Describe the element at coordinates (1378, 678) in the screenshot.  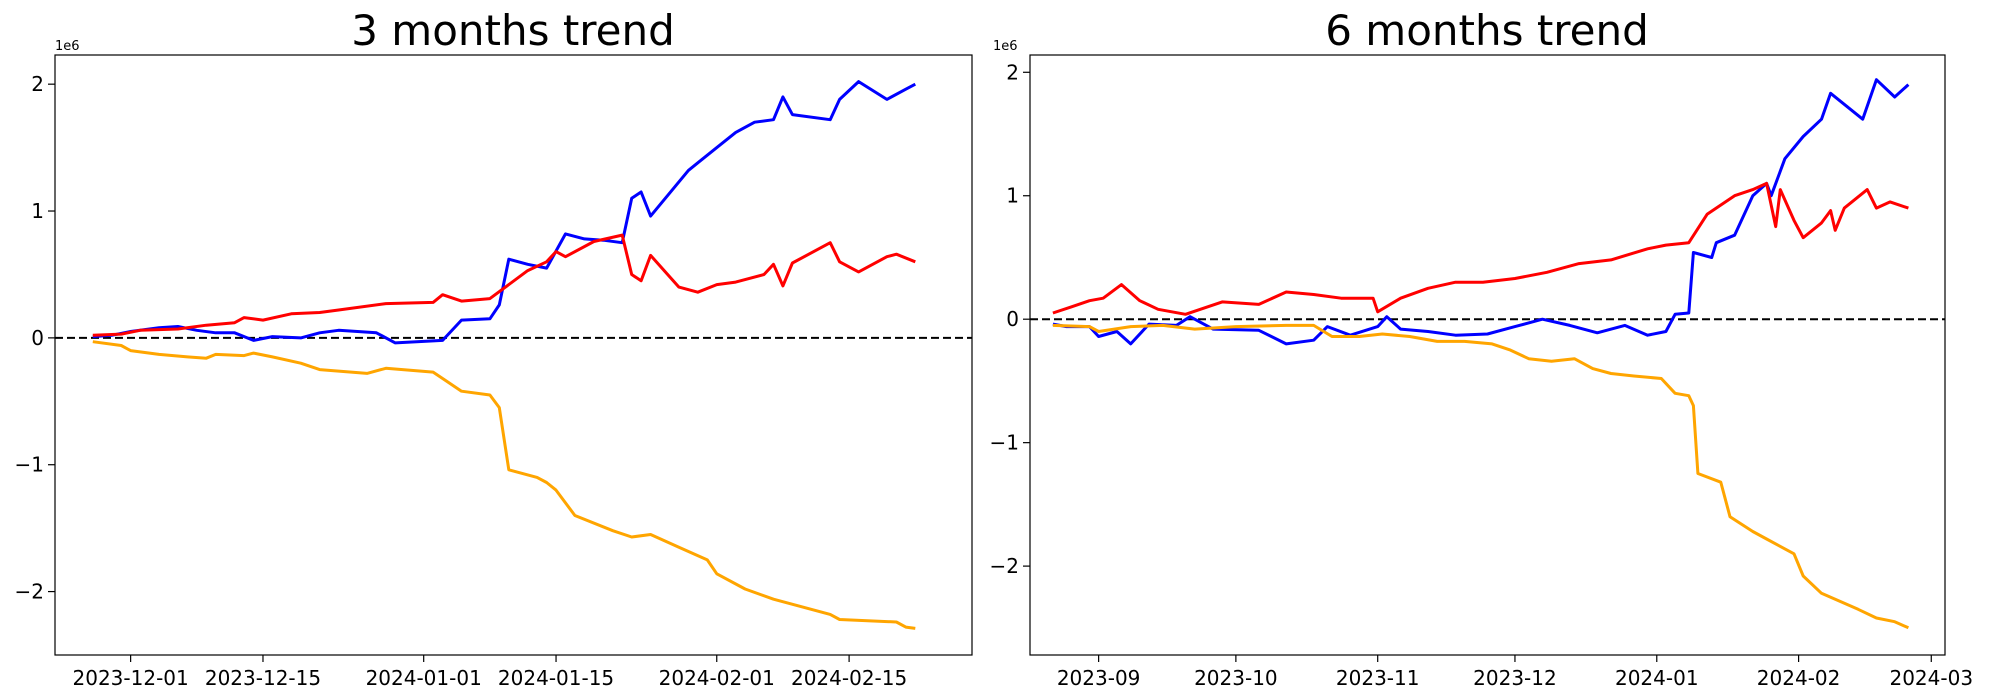
I see `x-tick-label: 2023-11` at that location.